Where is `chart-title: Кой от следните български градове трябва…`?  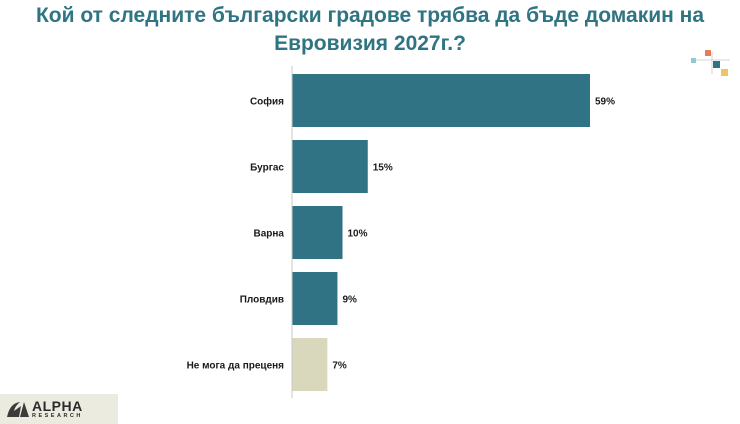 chart-title: Кой от следните български градове трябва… is located at coordinates (370, 29).